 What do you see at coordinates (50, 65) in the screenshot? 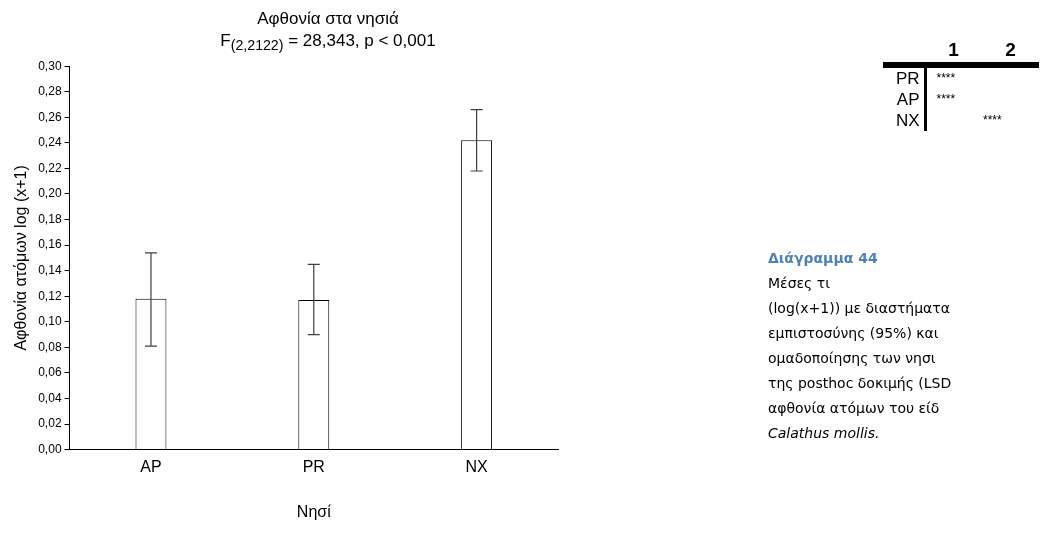
I see `y-tick-label: 0,30` at bounding box center [50, 65].